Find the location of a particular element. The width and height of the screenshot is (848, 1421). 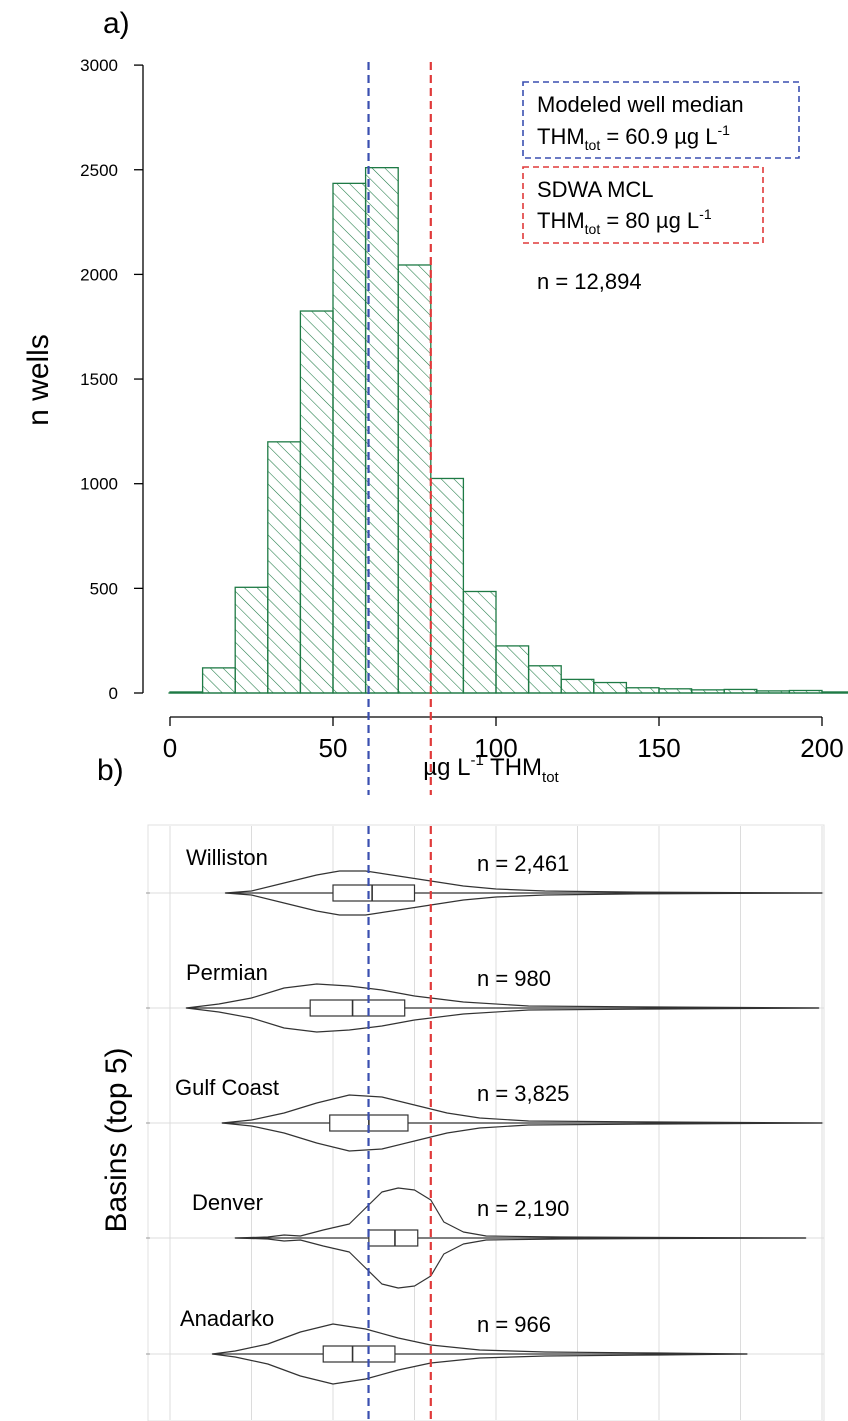

histogram-y-axis-label: n wells is located at coordinates (38, 380).